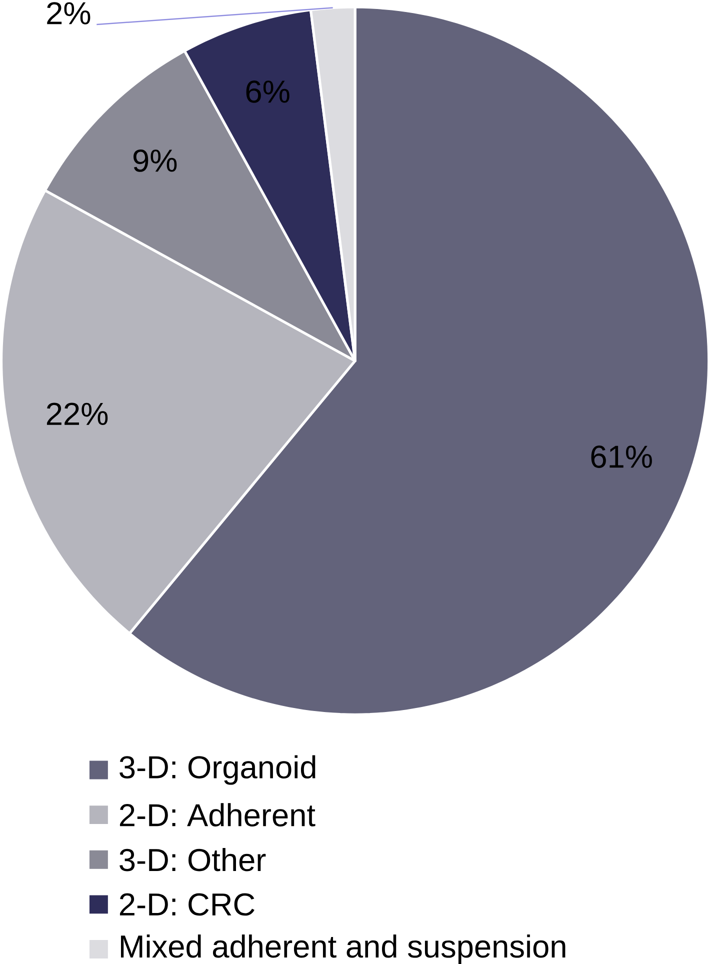 The width and height of the screenshot is (710, 964). What do you see at coordinates (621, 457) in the screenshot?
I see `data-label: 61%` at bounding box center [621, 457].